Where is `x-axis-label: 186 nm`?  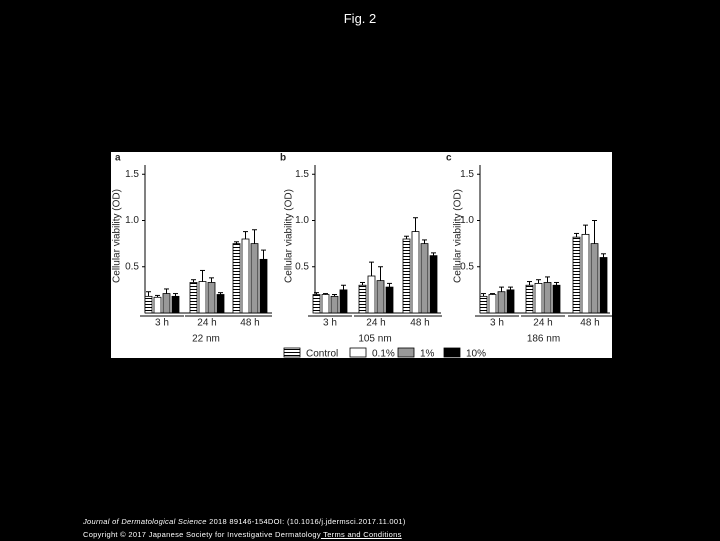 x-axis-label: 186 nm is located at coordinates (543, 339).